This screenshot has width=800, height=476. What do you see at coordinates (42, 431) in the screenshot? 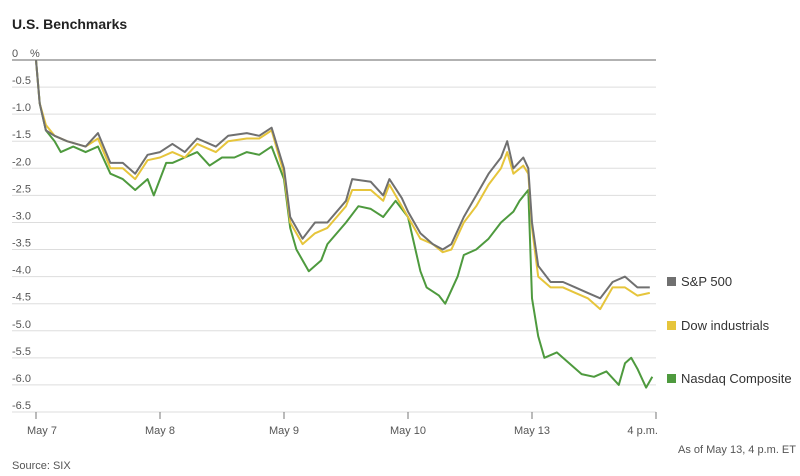
I see `x-tick-label: May 7` at bounding box center [42, 431].